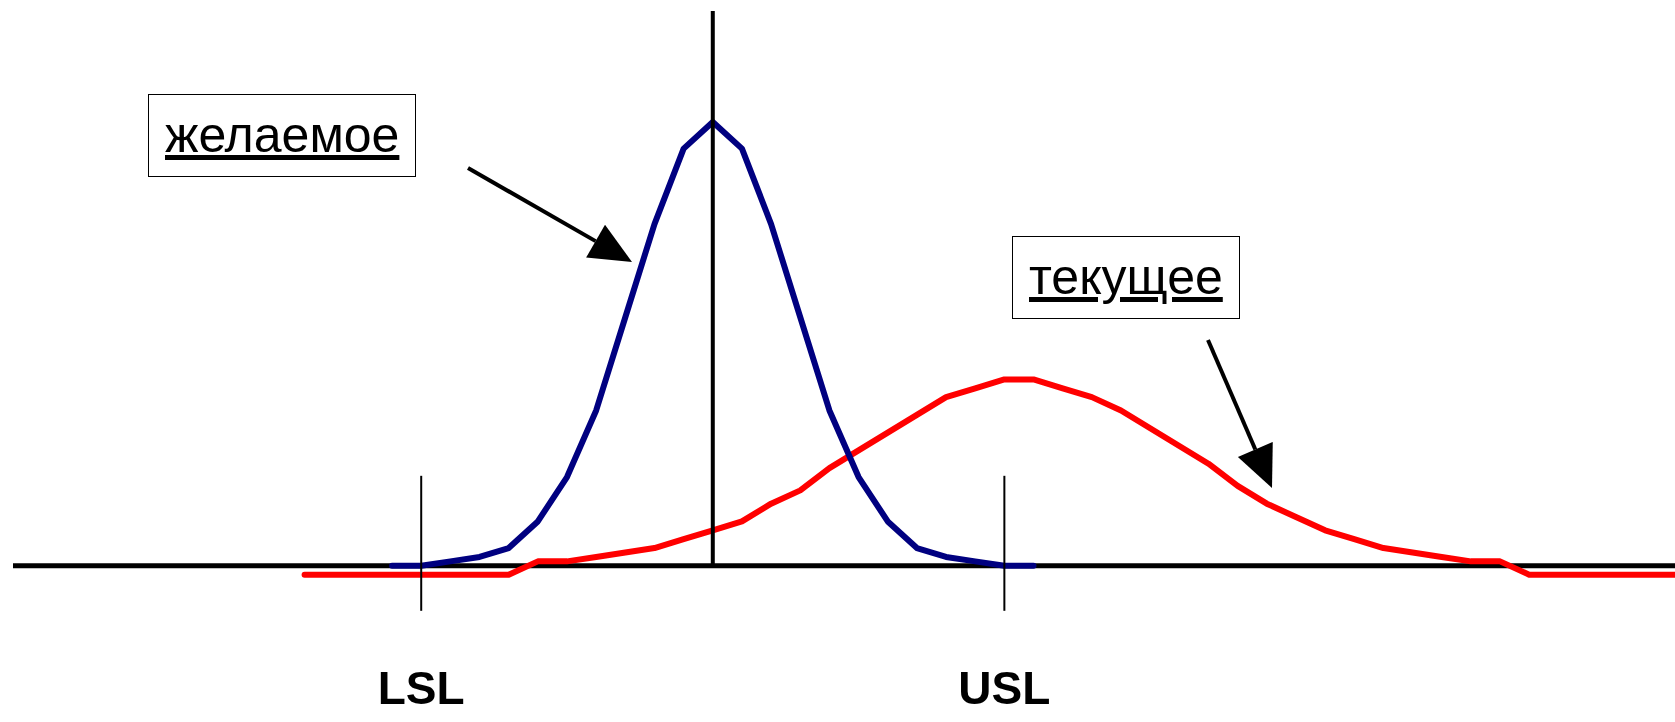 The image size is (1675, 722). What do you see at coordinates (1126, 277) in the screenshot?
I see `annotation: текущее` at bounding box center [1126, 277].